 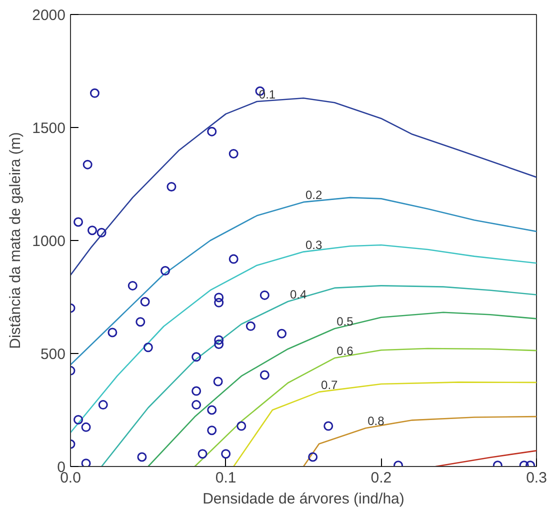 What do you see at coordinates (49, 128) in the screenshot?
I see `y-tick-label: 1500` at bounding box center [49, 128].